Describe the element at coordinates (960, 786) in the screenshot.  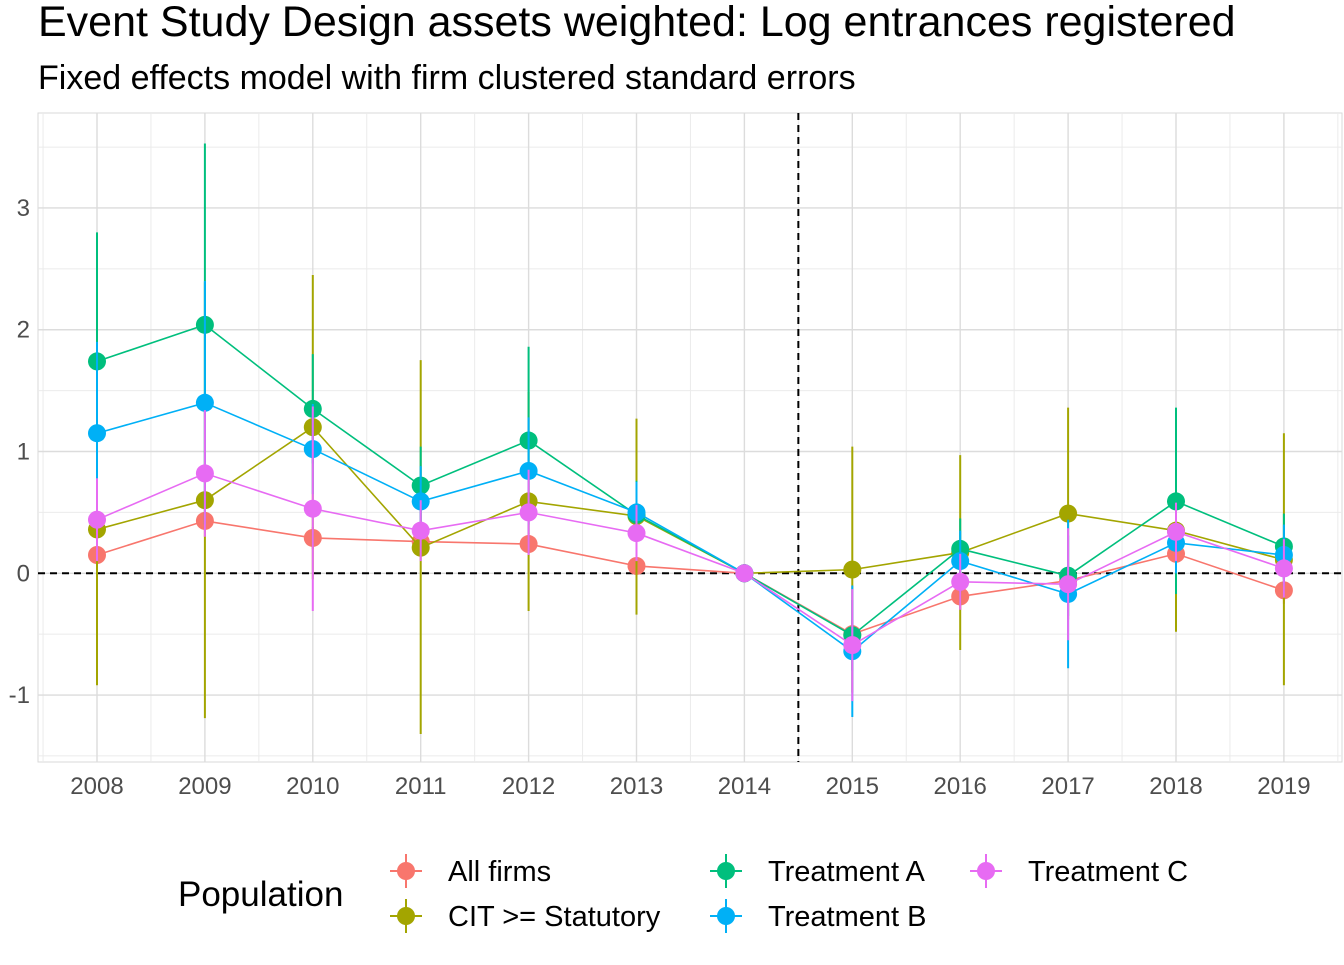
I see `x-tick-label: 2016` at that location.